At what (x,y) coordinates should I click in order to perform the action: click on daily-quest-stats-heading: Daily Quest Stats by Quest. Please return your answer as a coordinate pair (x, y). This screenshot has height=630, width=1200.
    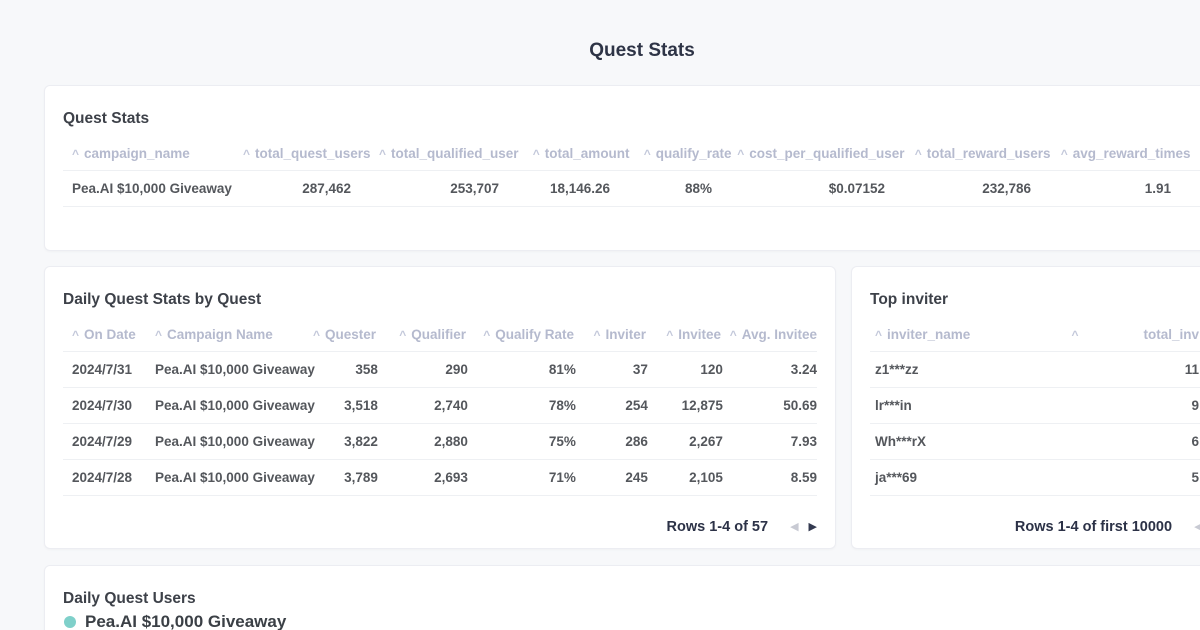
    Looking at the image, I should click on (162, 299).